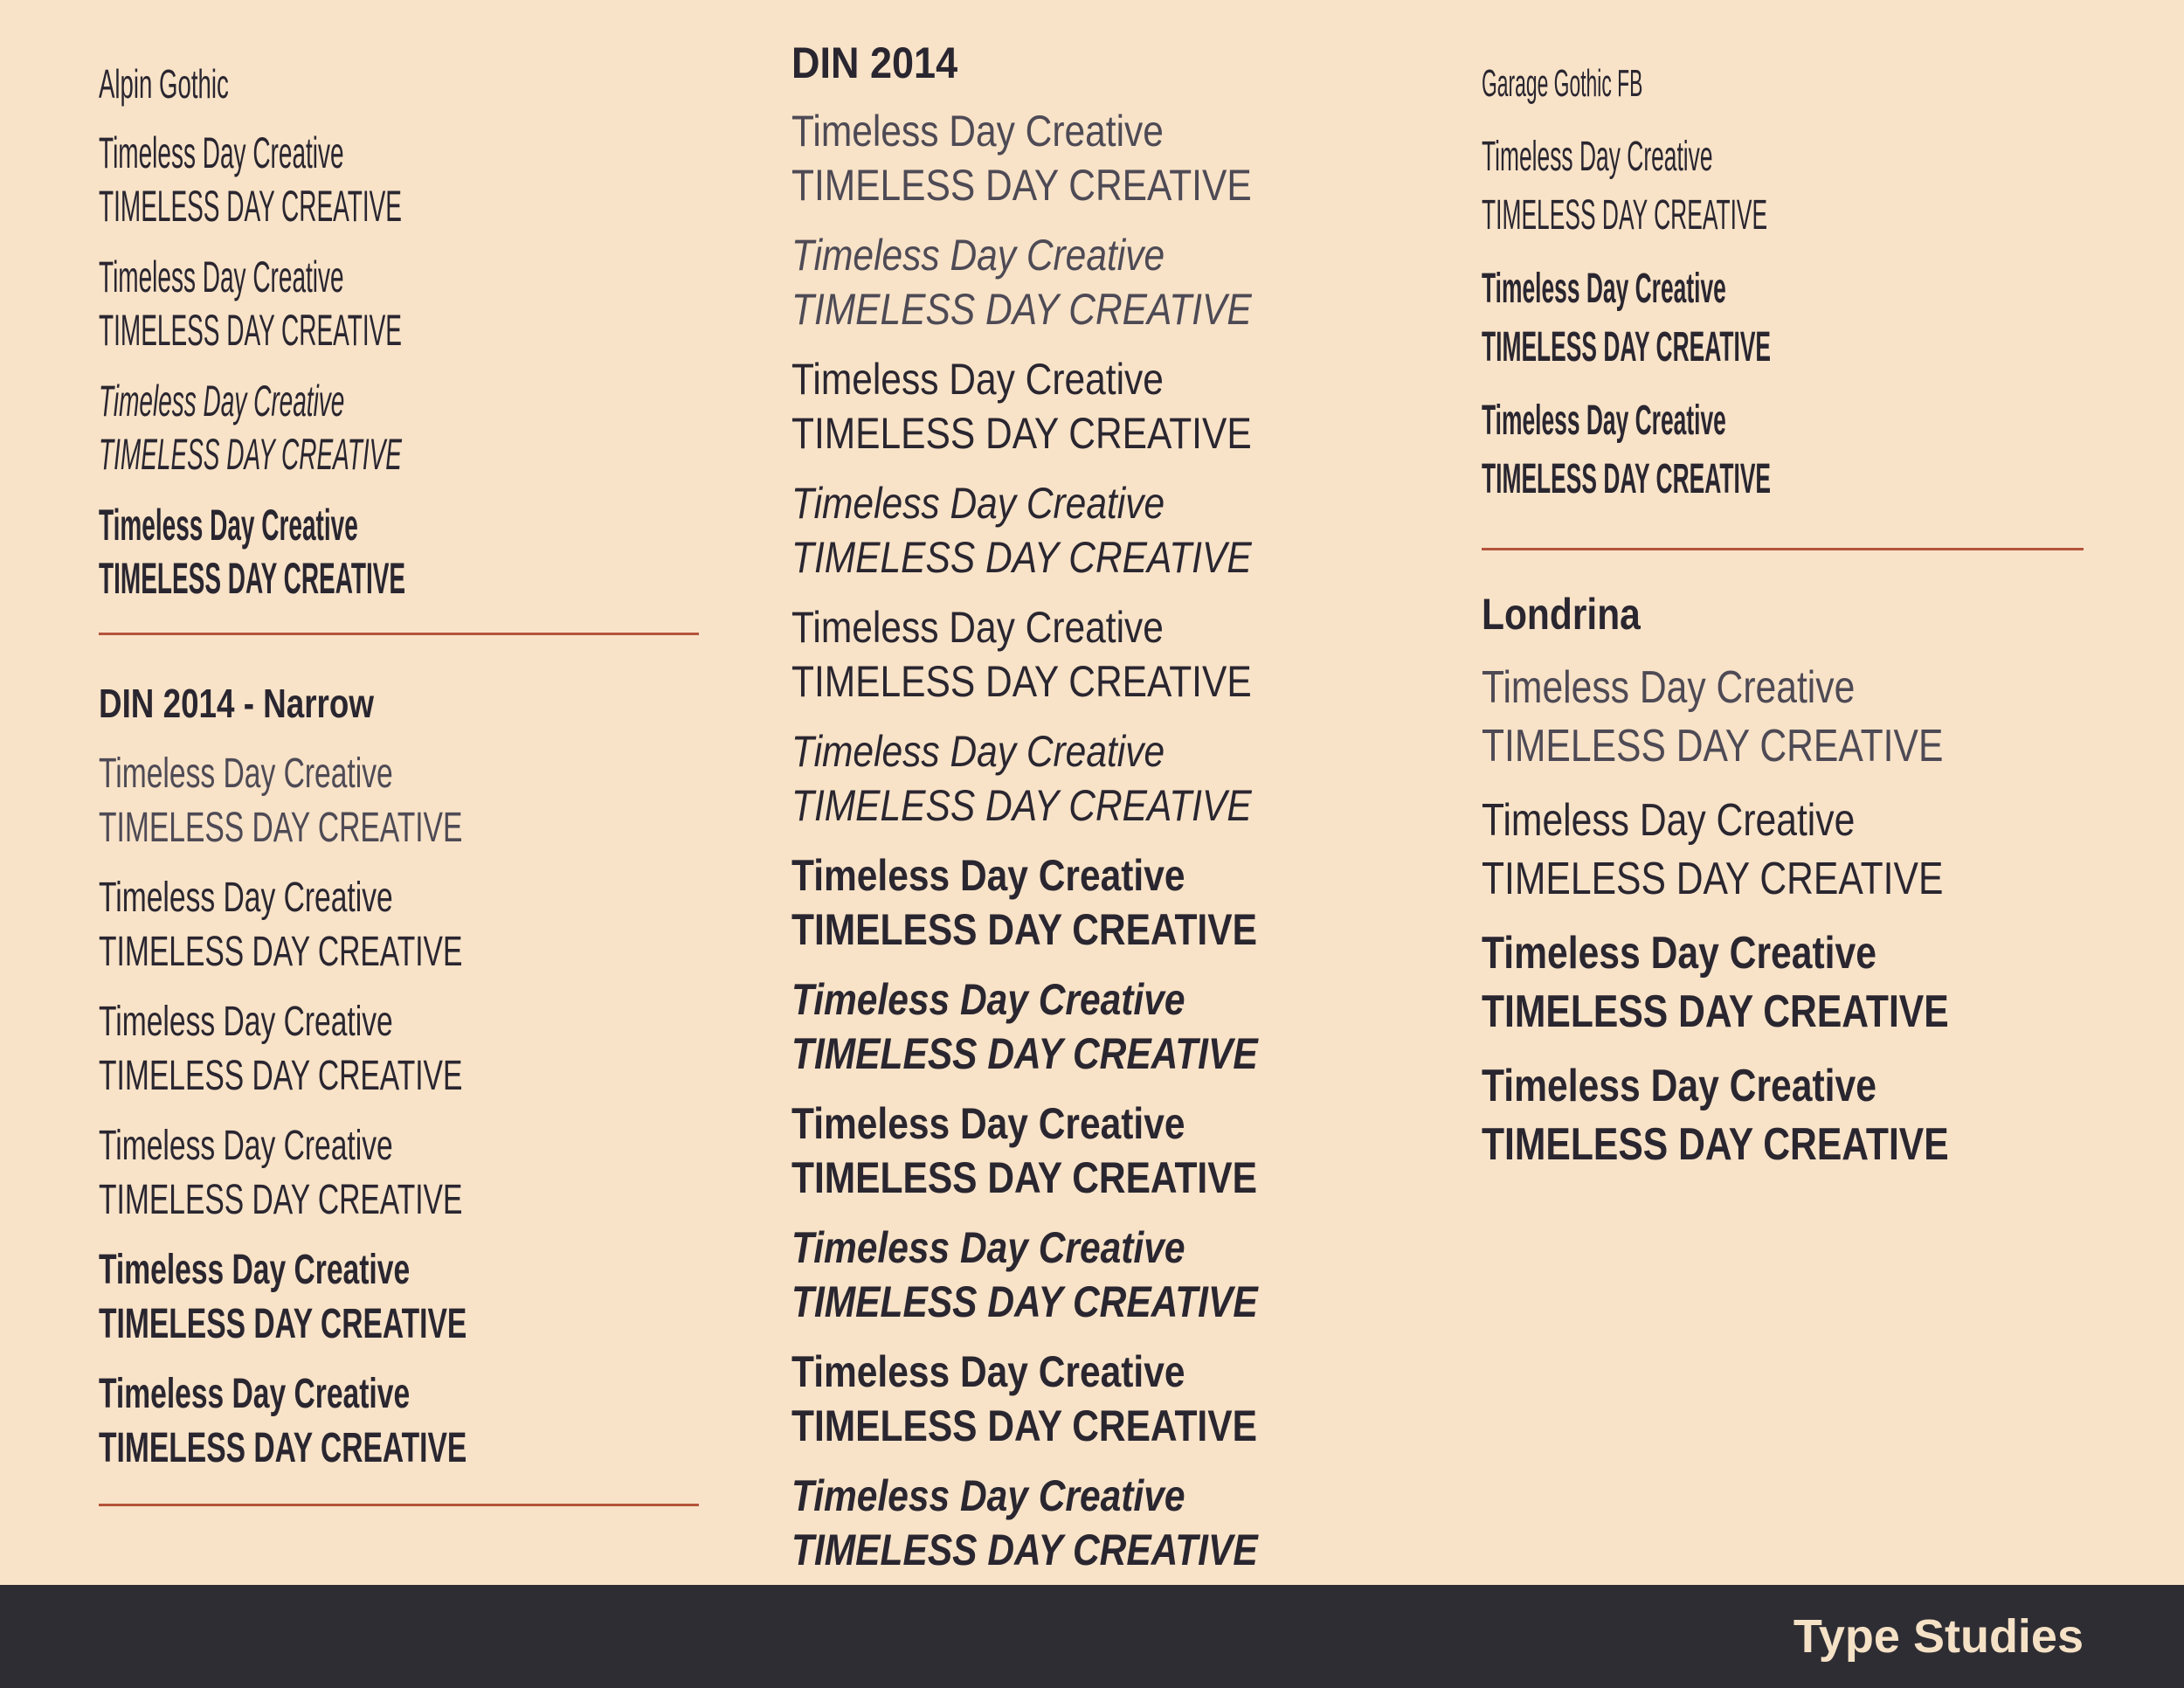 This screenshot has height=1688, width=2184. Describe the element at coordinates (1561, 614) in the screenshot. I see `section-title: Londrina` at that location.